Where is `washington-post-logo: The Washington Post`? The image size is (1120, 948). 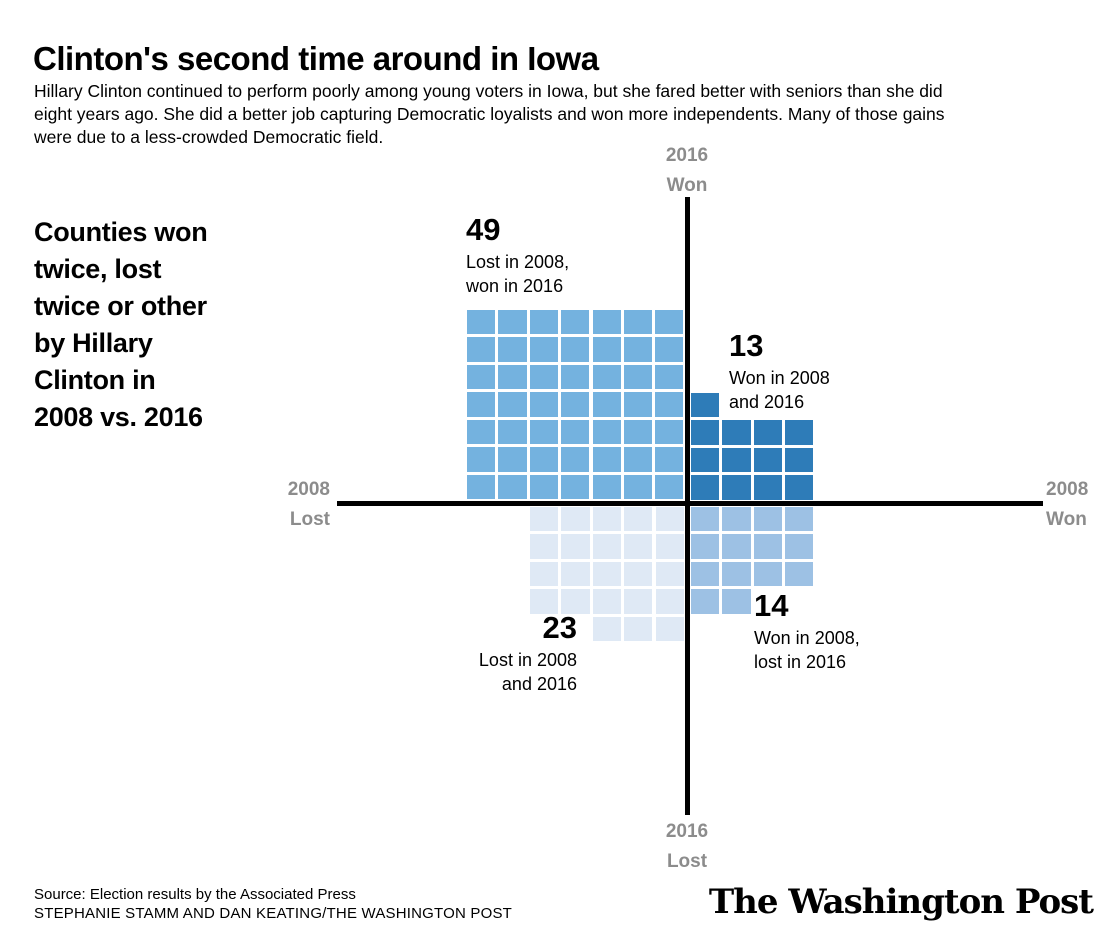 washington-post-logo: The Washington Post is located at coordinates (901, 902).